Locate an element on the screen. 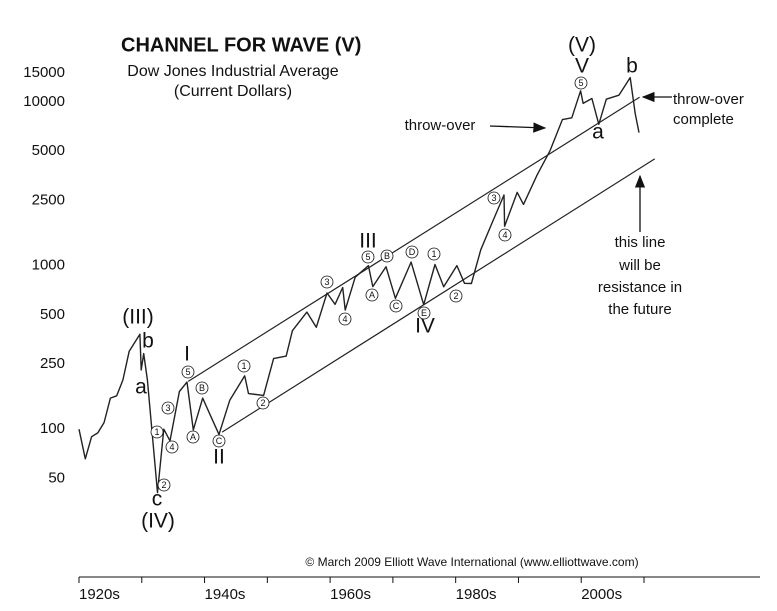  wave-label: I is located at coordinates (187, 354).